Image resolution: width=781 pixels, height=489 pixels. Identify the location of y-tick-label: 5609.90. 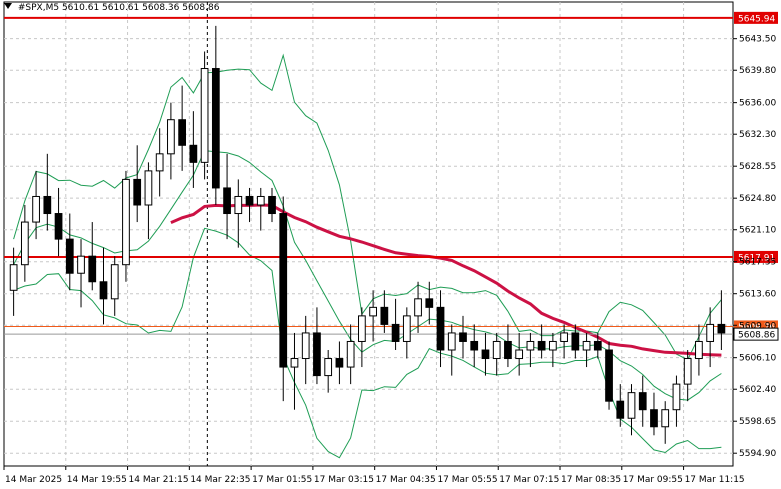
(757, 326).